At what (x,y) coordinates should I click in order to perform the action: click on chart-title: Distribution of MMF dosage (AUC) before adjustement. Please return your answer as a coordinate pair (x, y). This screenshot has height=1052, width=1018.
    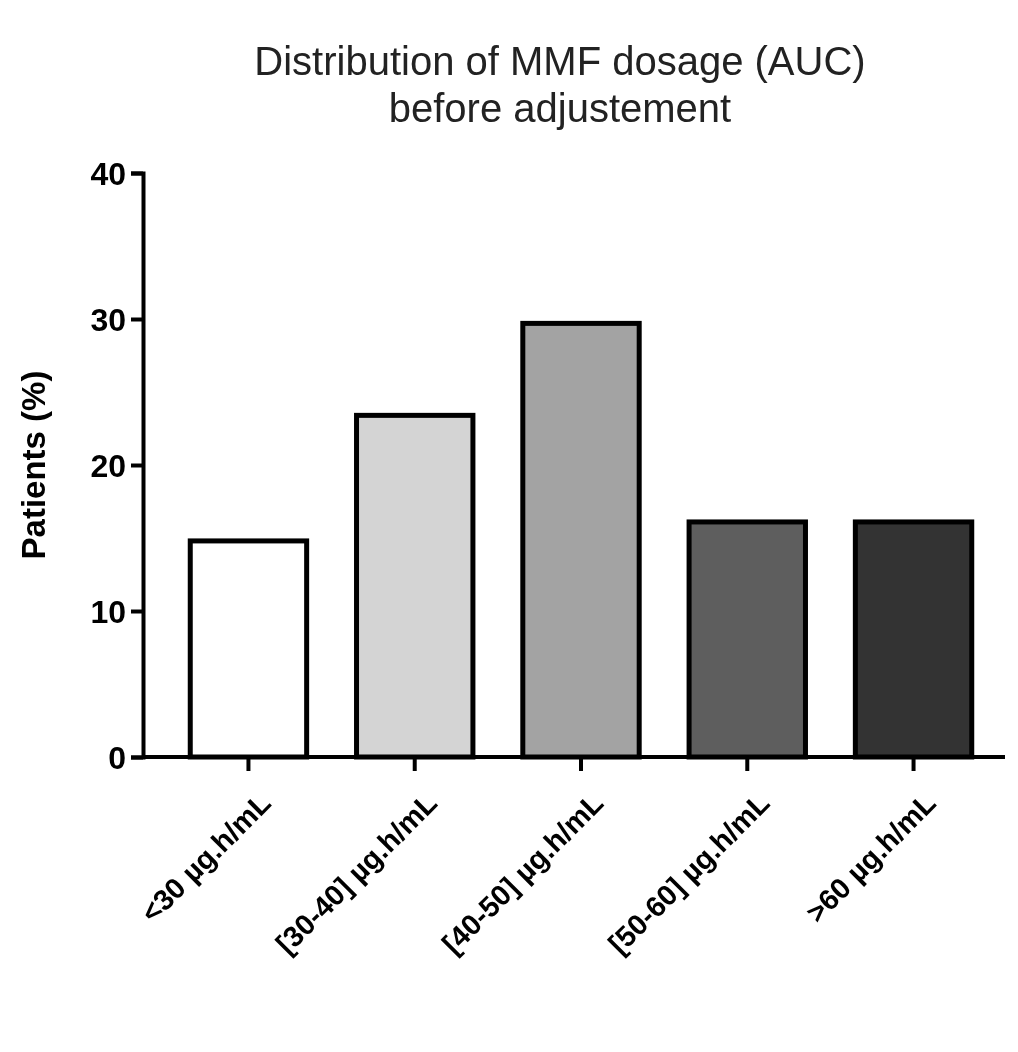
    Looking at the image, I should click on (560, 84).